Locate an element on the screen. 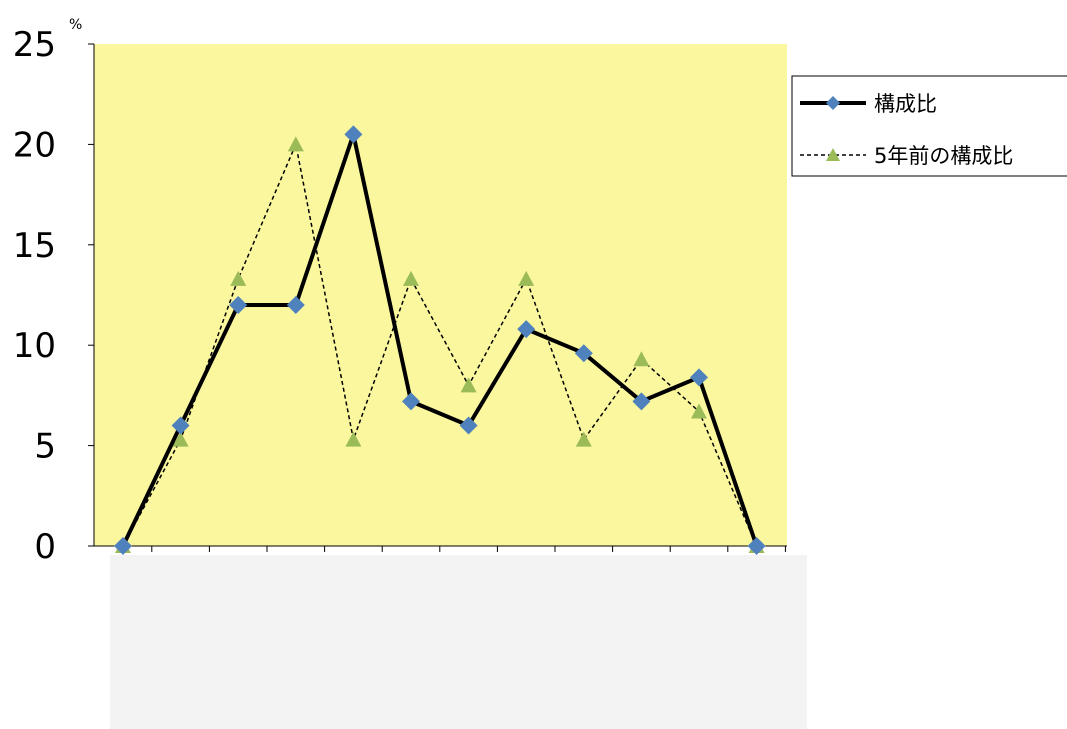 Image resolution: width=1067 pixels, height=729 pixels. y-tick-label: 20 is located at coordinates (34, 145).